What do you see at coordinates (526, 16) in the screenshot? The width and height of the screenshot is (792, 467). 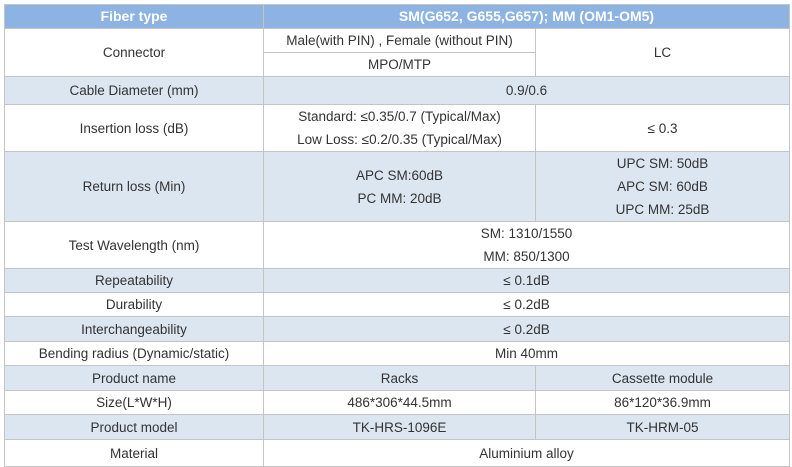 I see `header-value: SM(G652, G655,G657); MM (OM1-OM5)` at bounding box center [526, 16].